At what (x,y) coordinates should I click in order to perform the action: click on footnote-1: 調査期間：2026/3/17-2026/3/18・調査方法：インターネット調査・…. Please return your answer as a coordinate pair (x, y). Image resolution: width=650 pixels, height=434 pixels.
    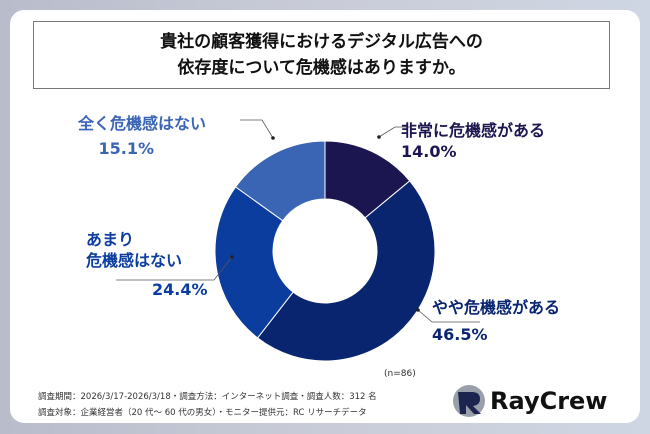
    Looking at the image, I should click on (207, 397).